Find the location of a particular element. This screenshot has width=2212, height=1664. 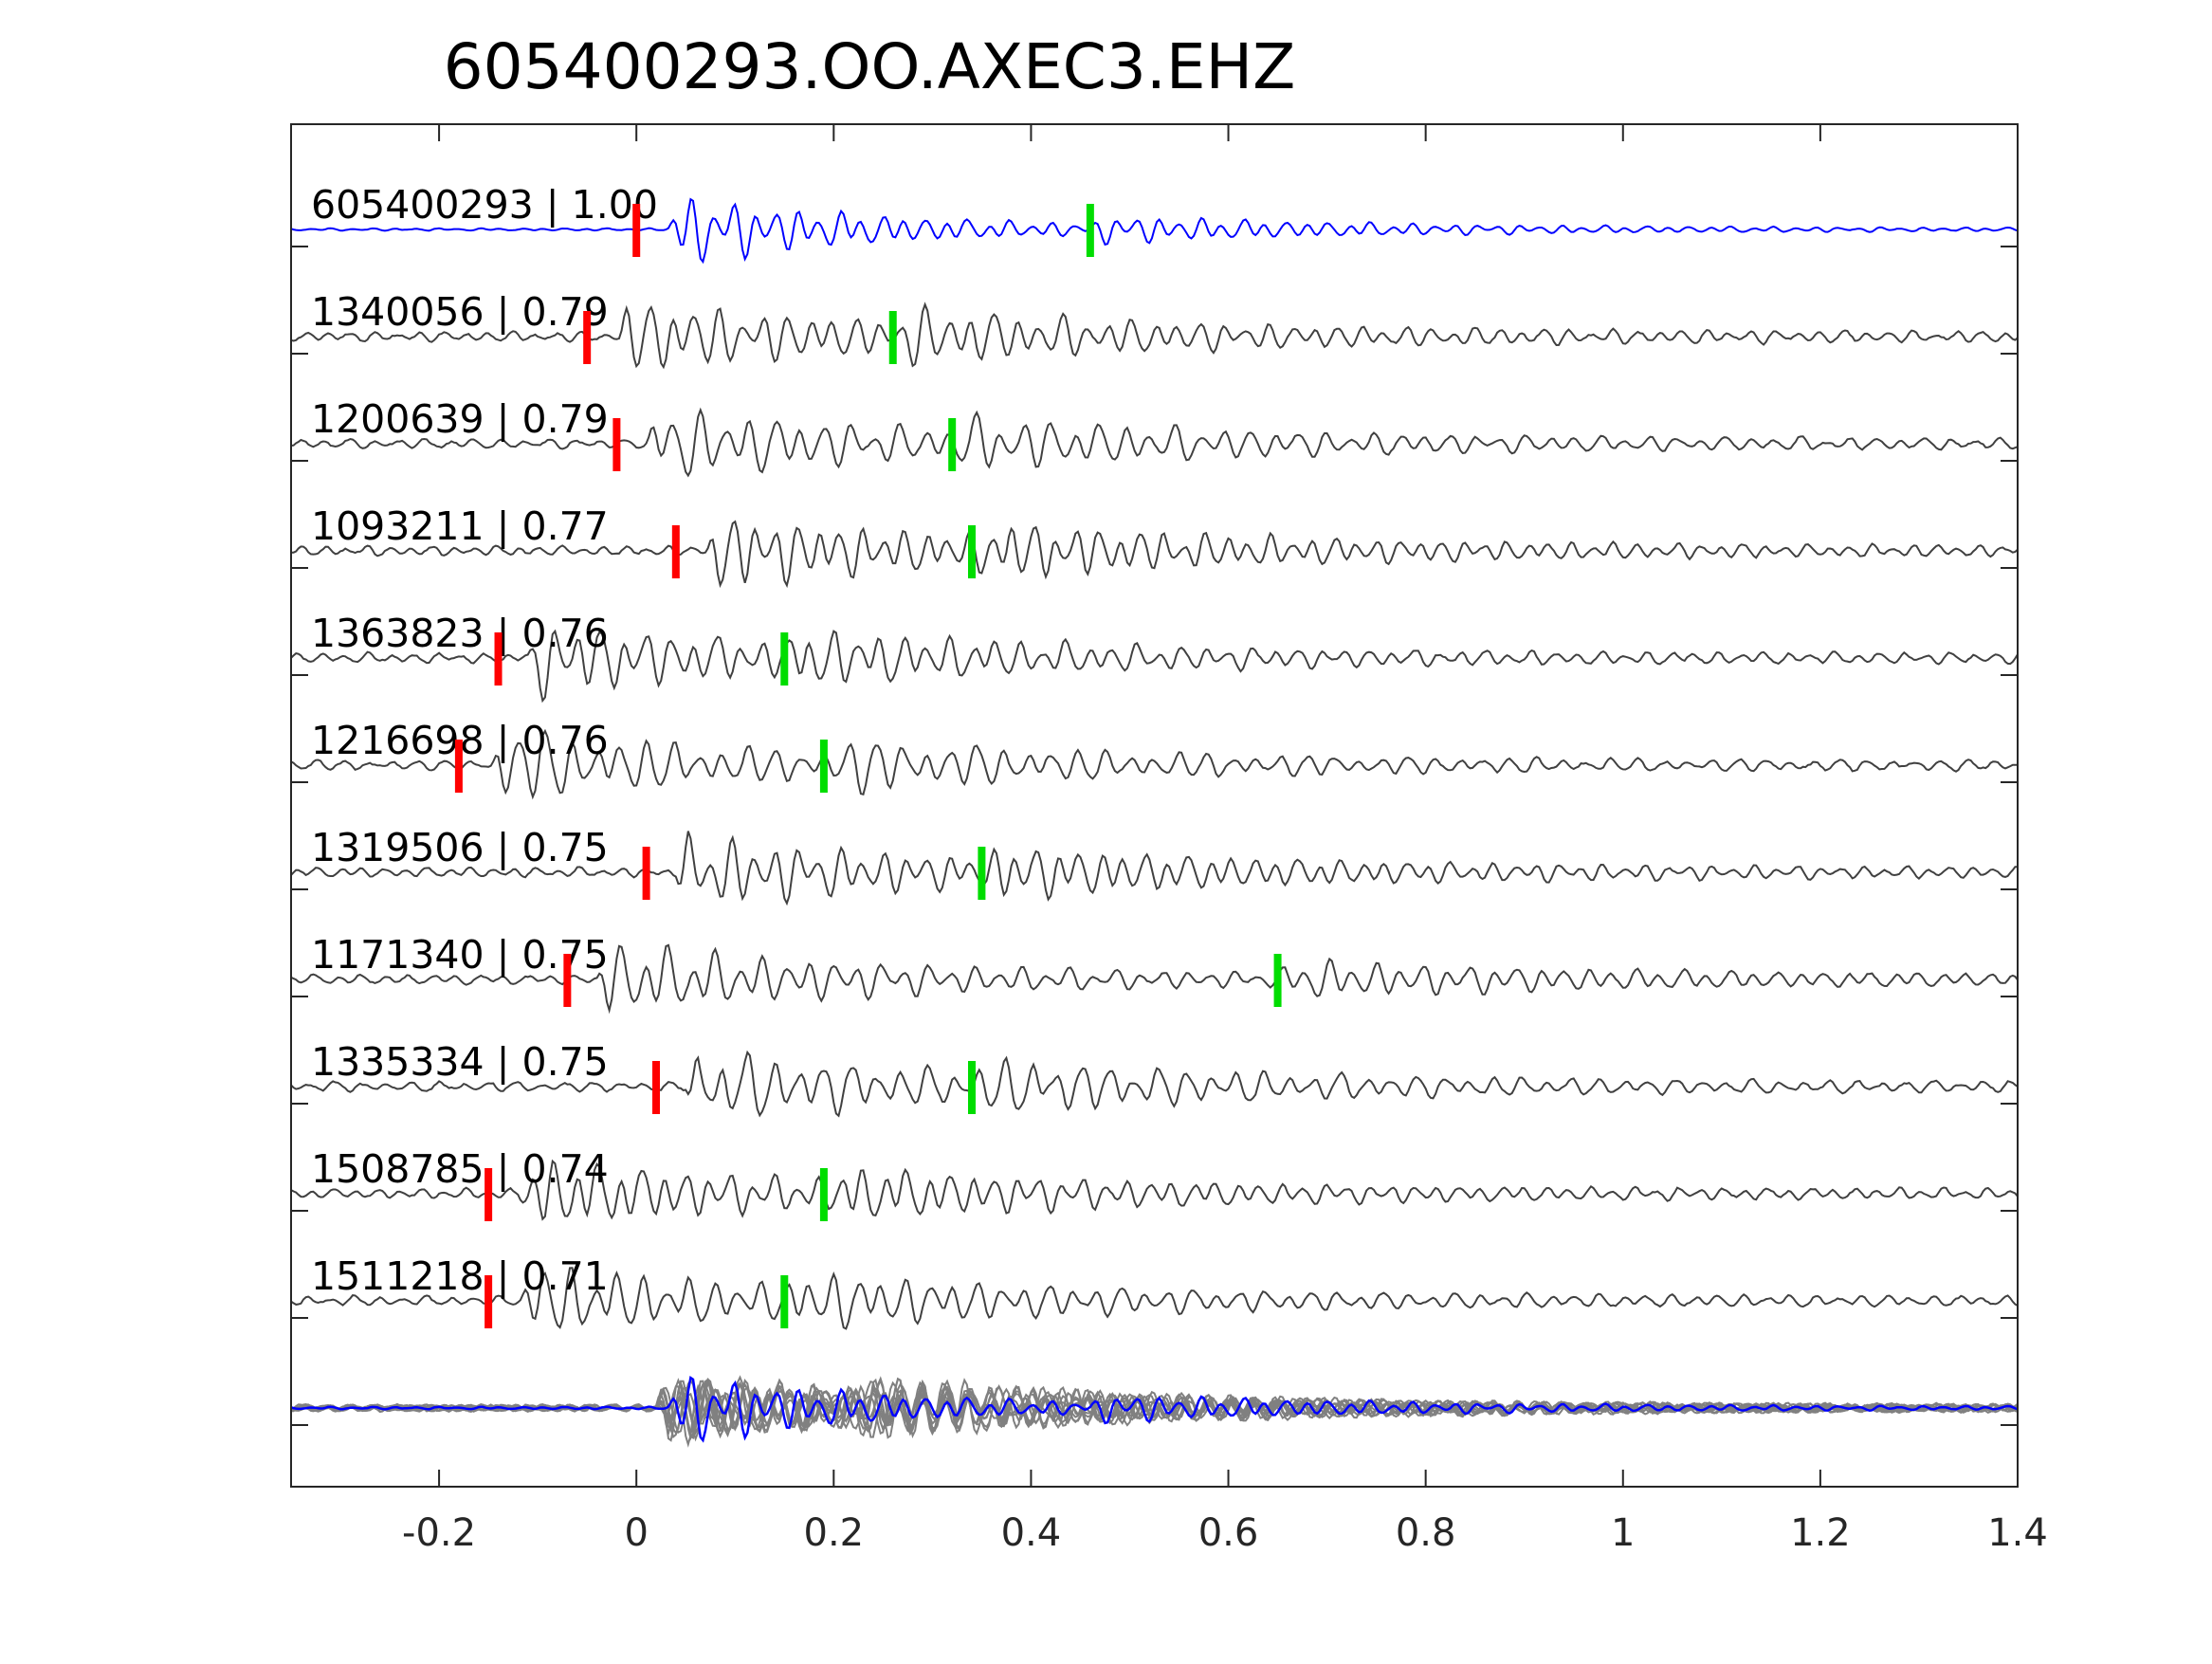

trace-label-1335334: 1335334 | 0.75 is located at coordinates (460, 1062).